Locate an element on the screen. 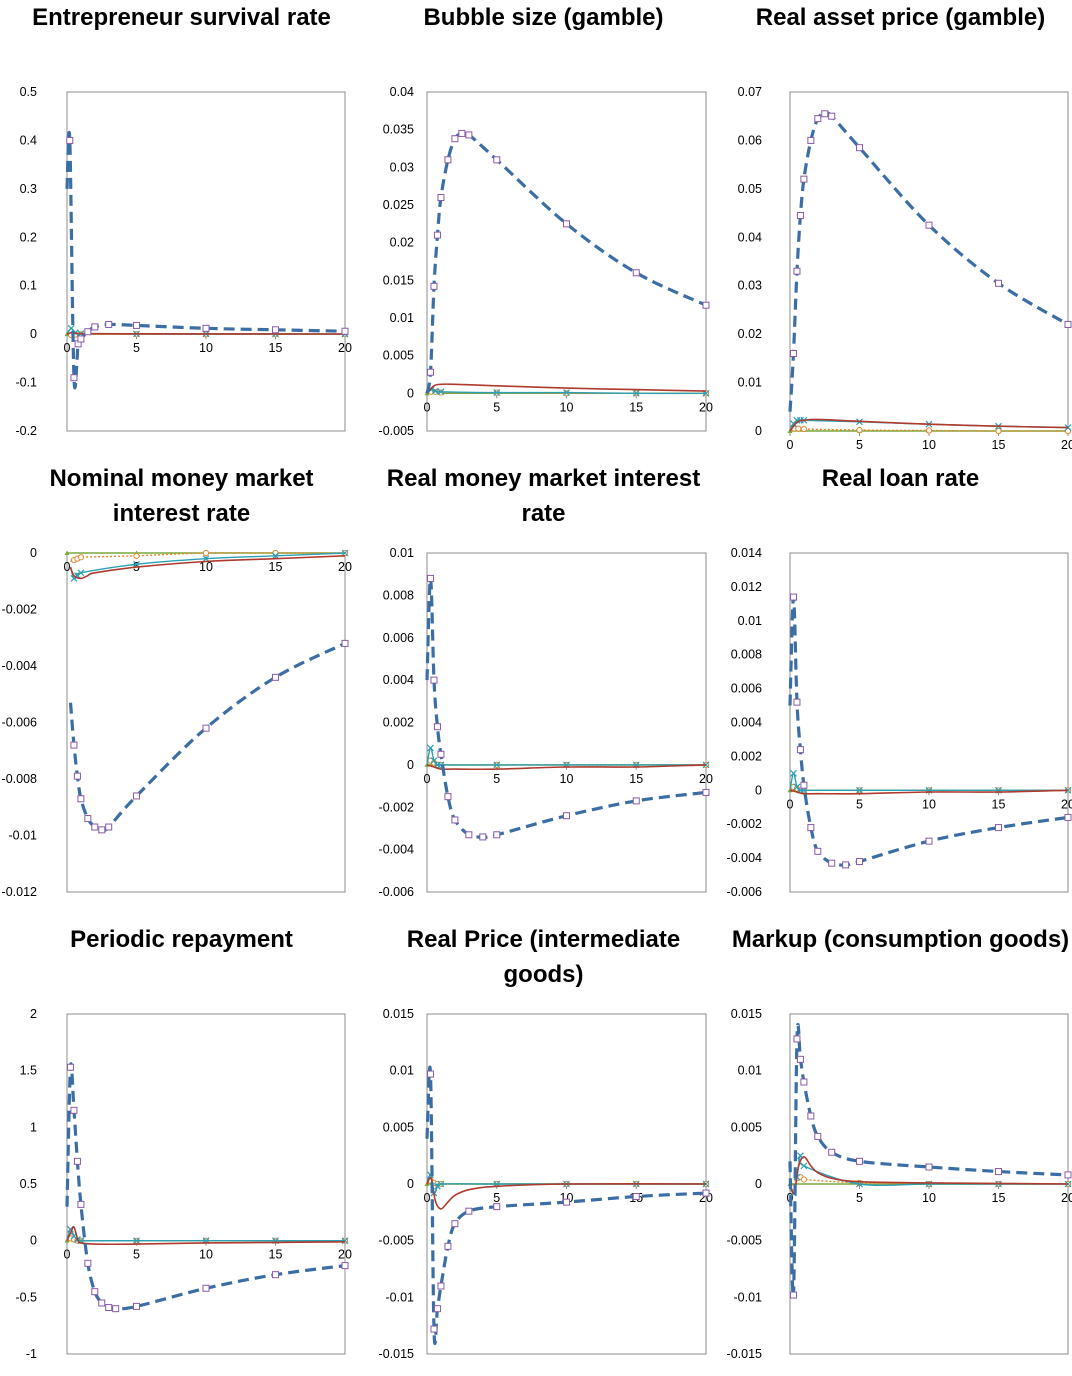 Image resolution: width=1072 pixels, height=1376 pixels. y-tick-label: -0.01 is located at coordinates (748, 1297).